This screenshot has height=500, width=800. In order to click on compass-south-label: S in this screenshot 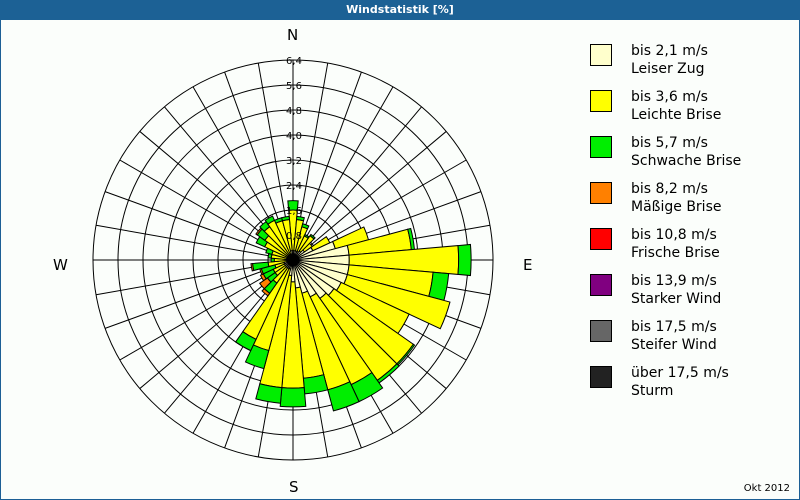, I will do `click(294, 487)`.